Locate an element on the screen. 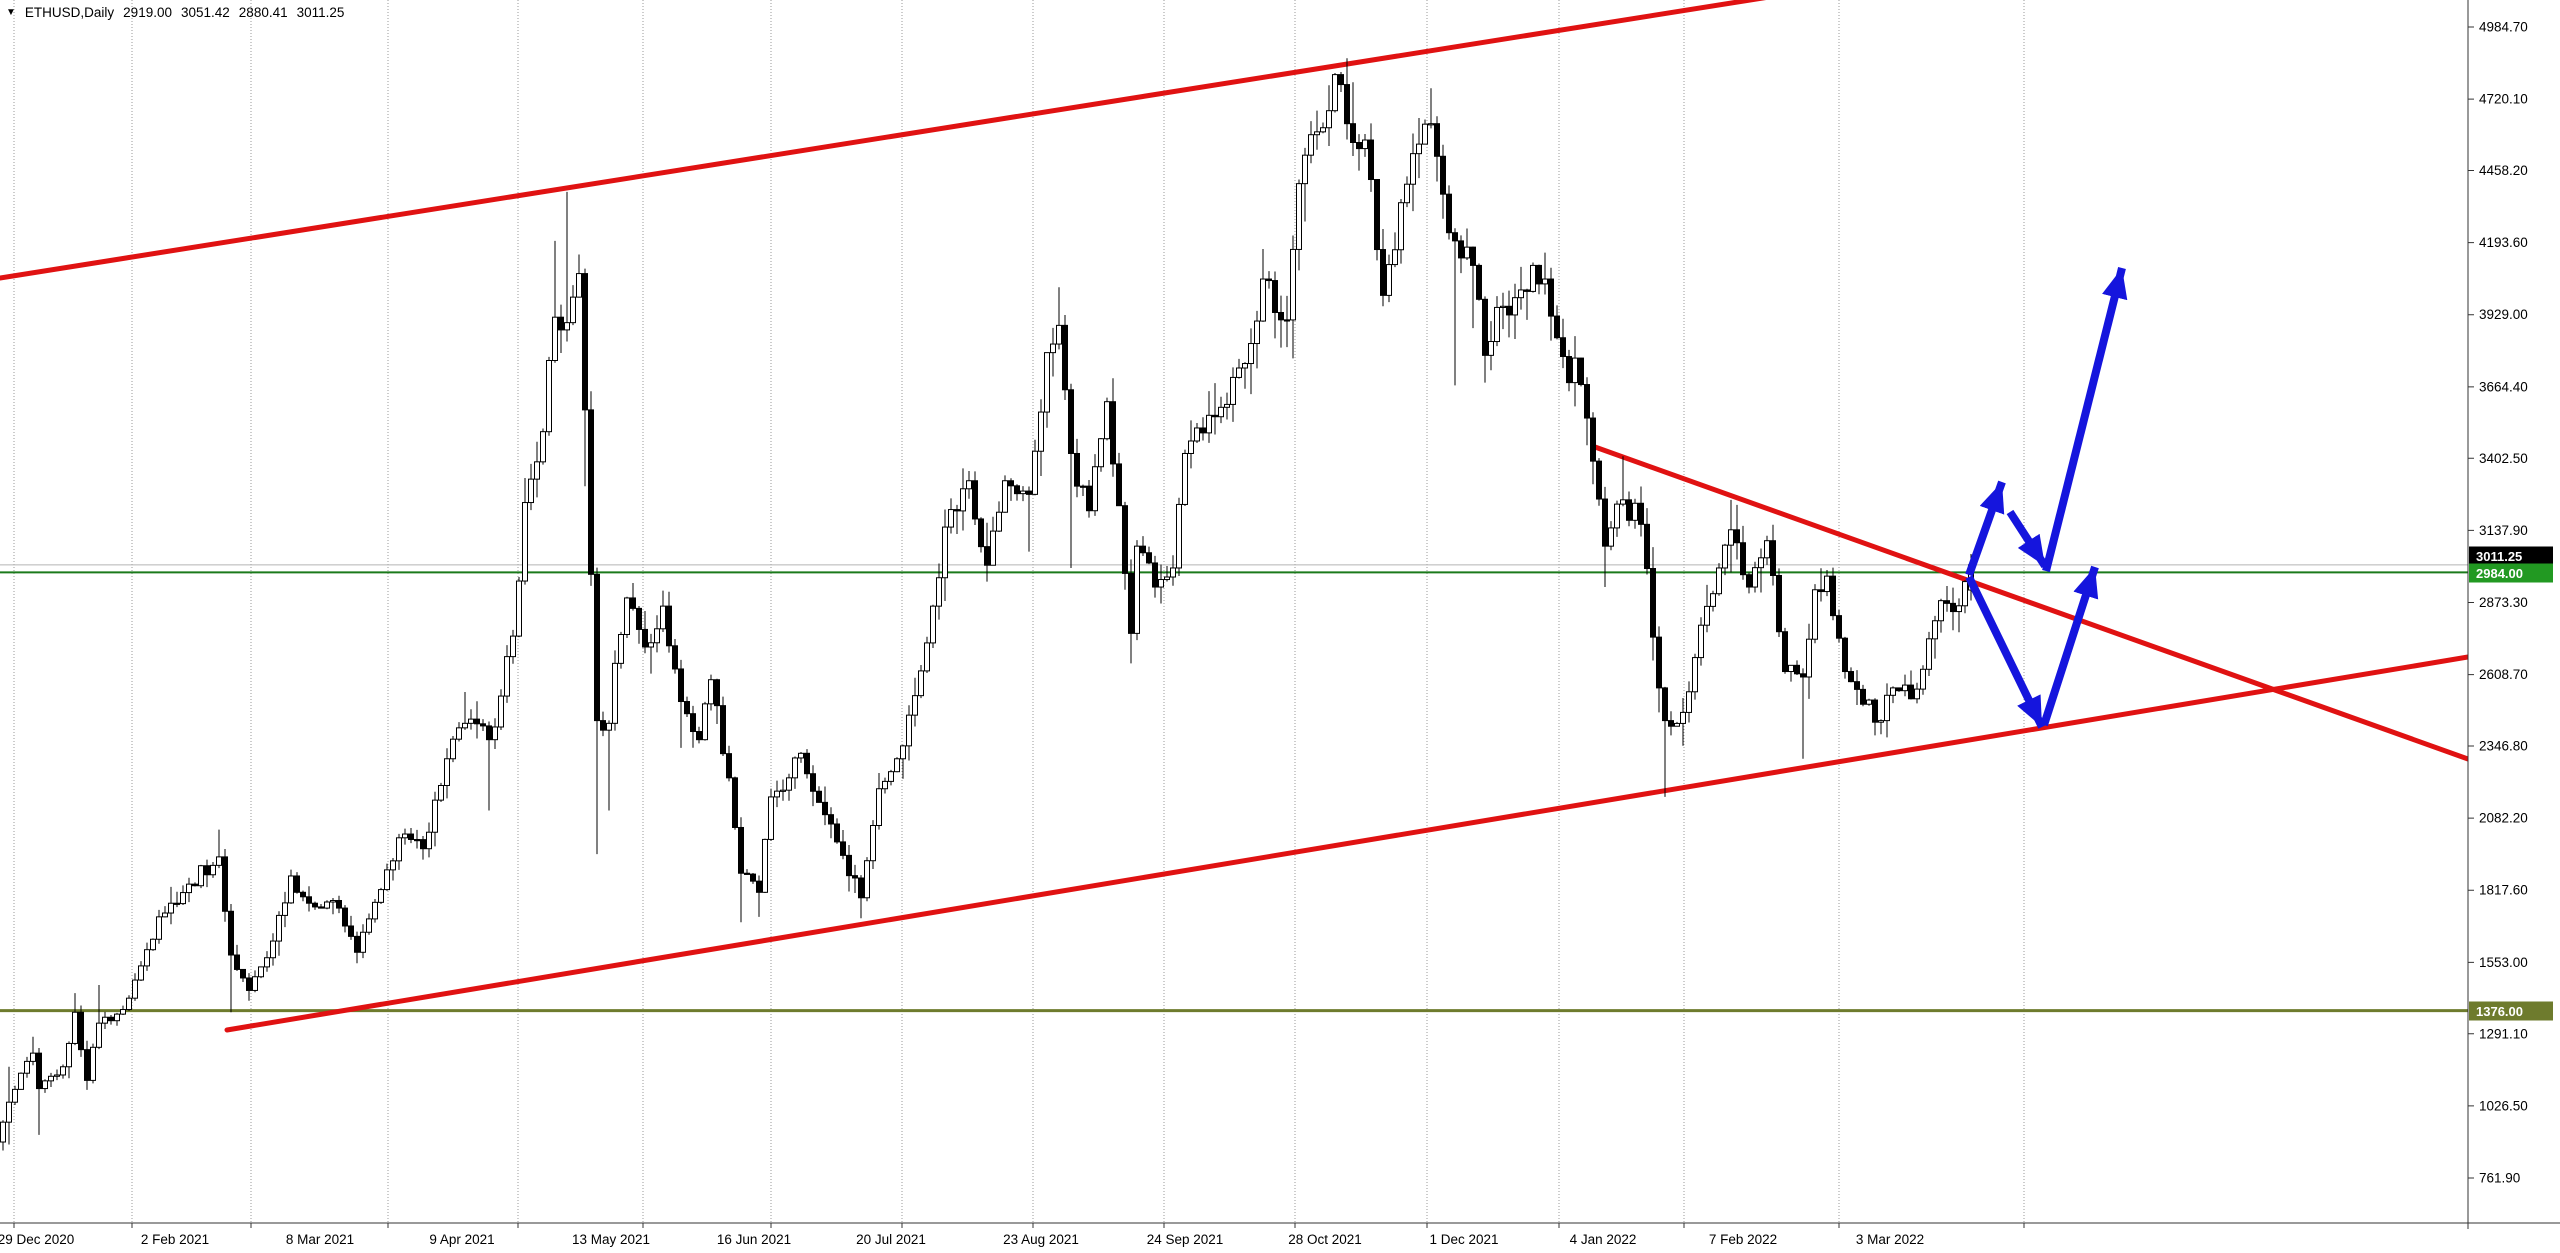  arrow-up-small is located at coordinates (1985, 528).